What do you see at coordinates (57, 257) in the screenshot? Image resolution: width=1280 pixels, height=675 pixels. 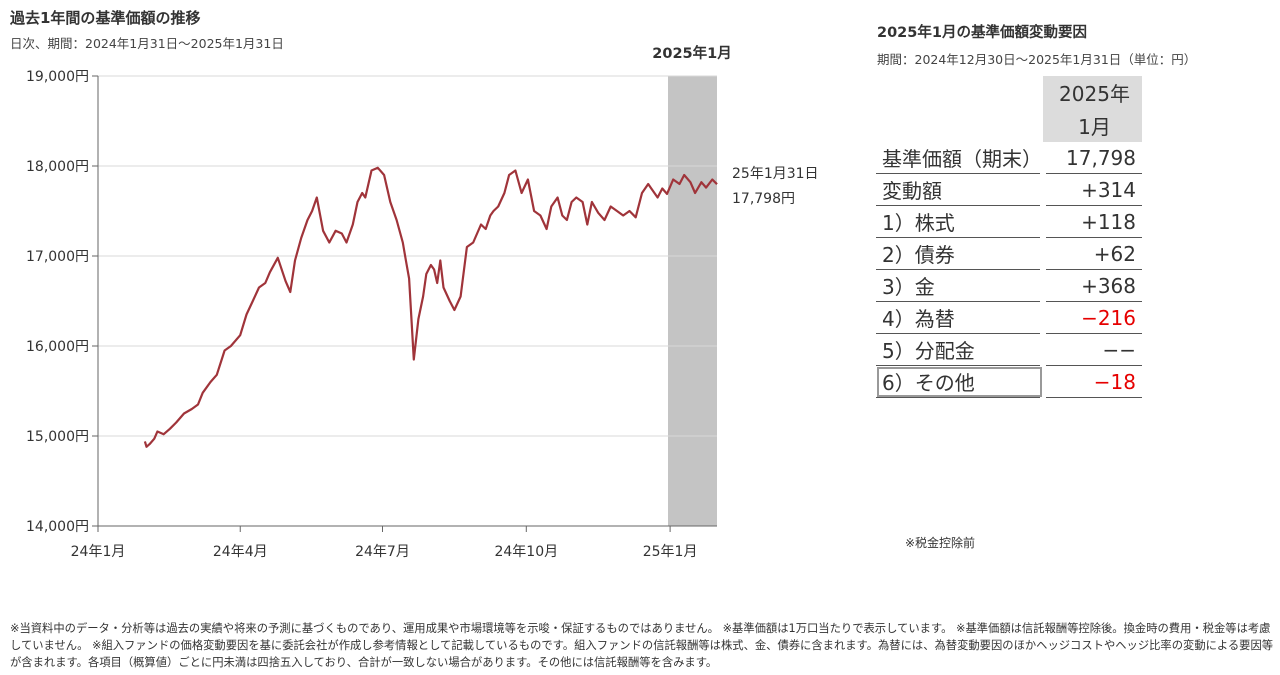 I see `y-tick-label: 17,000円` at bounding box center [57, 257].